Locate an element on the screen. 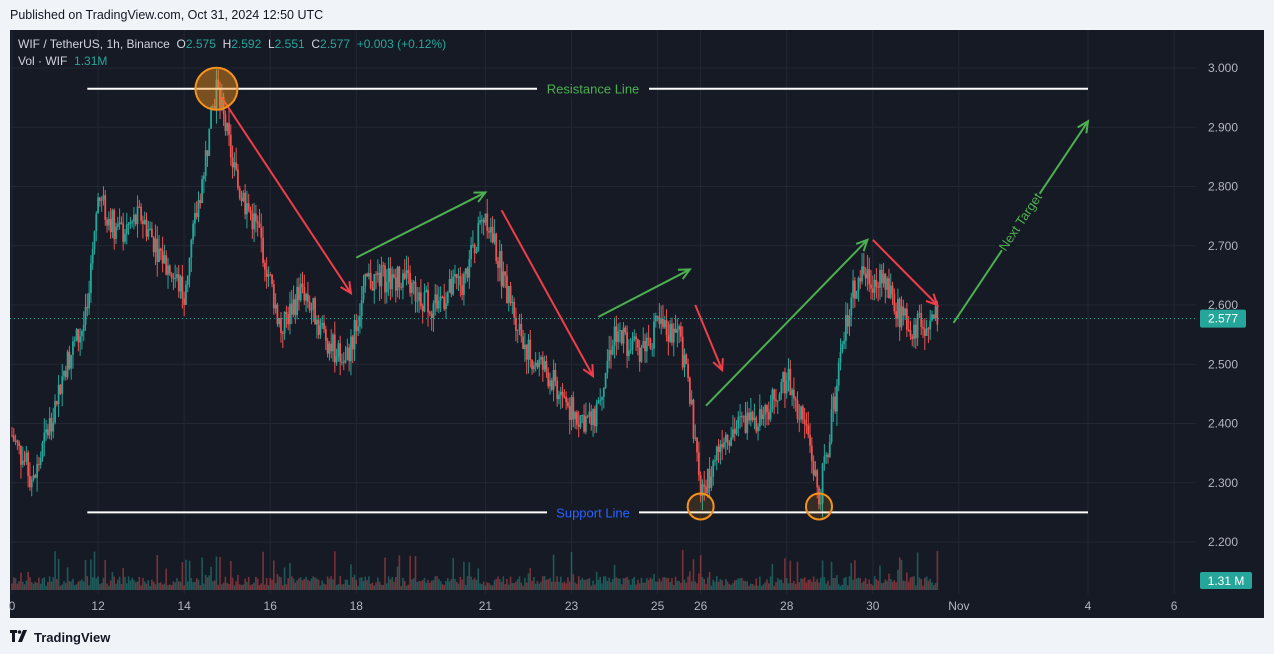 The image size is (1274, 654). volume-badge-text: 1.31 M is located at coordinates (1226, 581).